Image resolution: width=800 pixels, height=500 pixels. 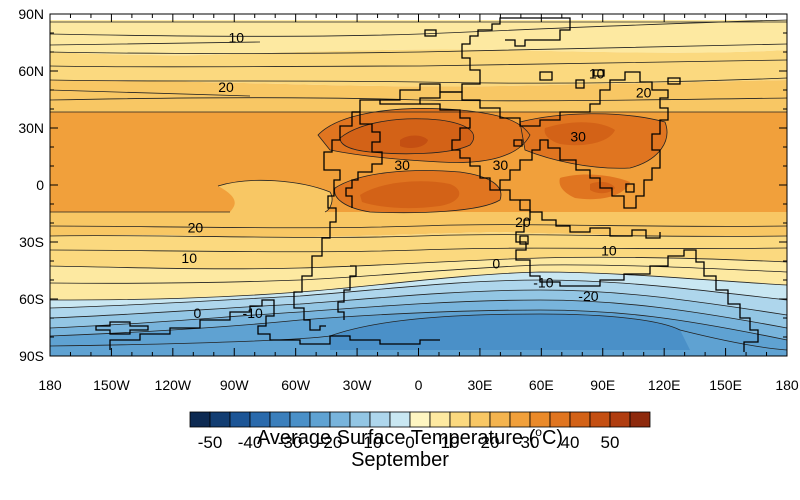 What do you see at coordinates (602, 385) in the screenshot?
I see `x-tick-label: 90E` at bounding box center [602, 385].